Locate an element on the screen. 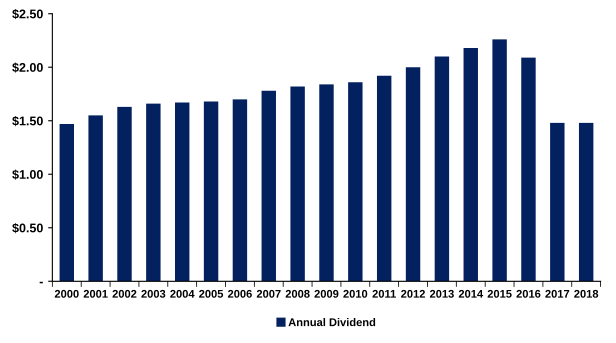 This screenshot has width=616, height=343. x-tick-label: 2002 is located at coordinates (124, 294).